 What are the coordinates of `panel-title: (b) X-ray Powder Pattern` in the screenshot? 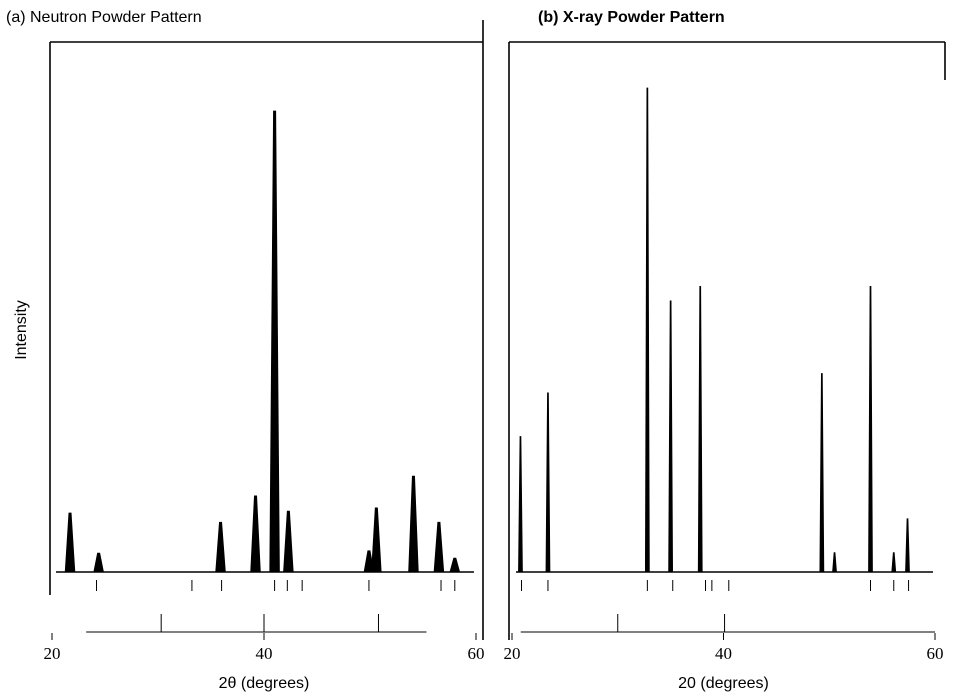 It's located at (631, 17).